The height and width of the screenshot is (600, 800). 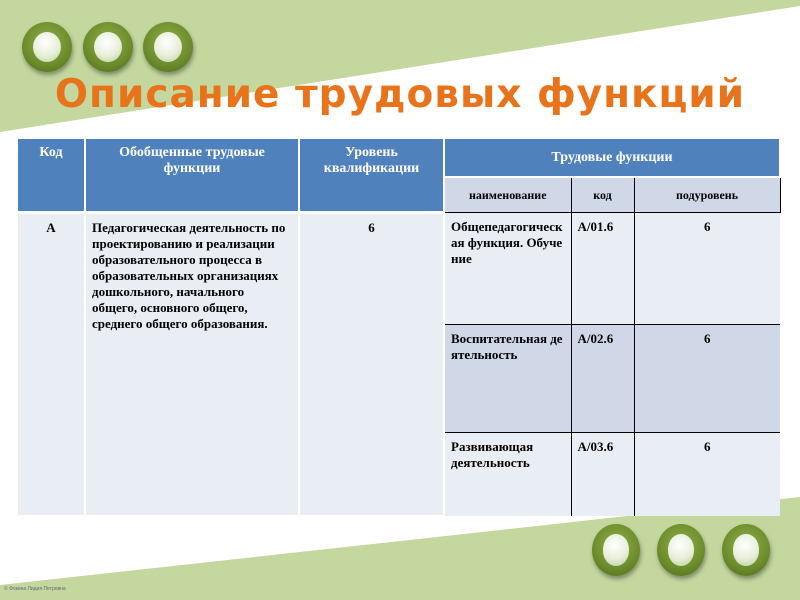 I want to click on copyright-footer: © Фокина Лидия Петровна, so click(x=35, y=589).